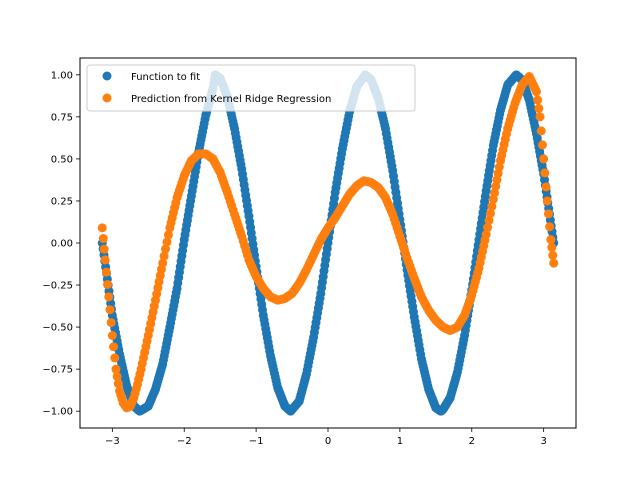 This screenshot has width=640, height=480. Describe the element at coordinates (472, 441) in the screenshot. I see `x-tick-label: 2` at that location.